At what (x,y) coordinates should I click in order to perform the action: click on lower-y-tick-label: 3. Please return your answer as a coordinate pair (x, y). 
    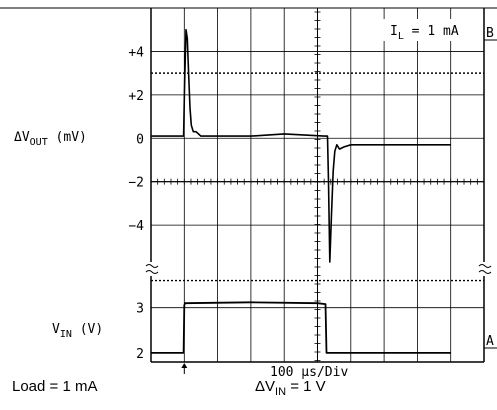
    Looking at the image, I should click on (140, 309).